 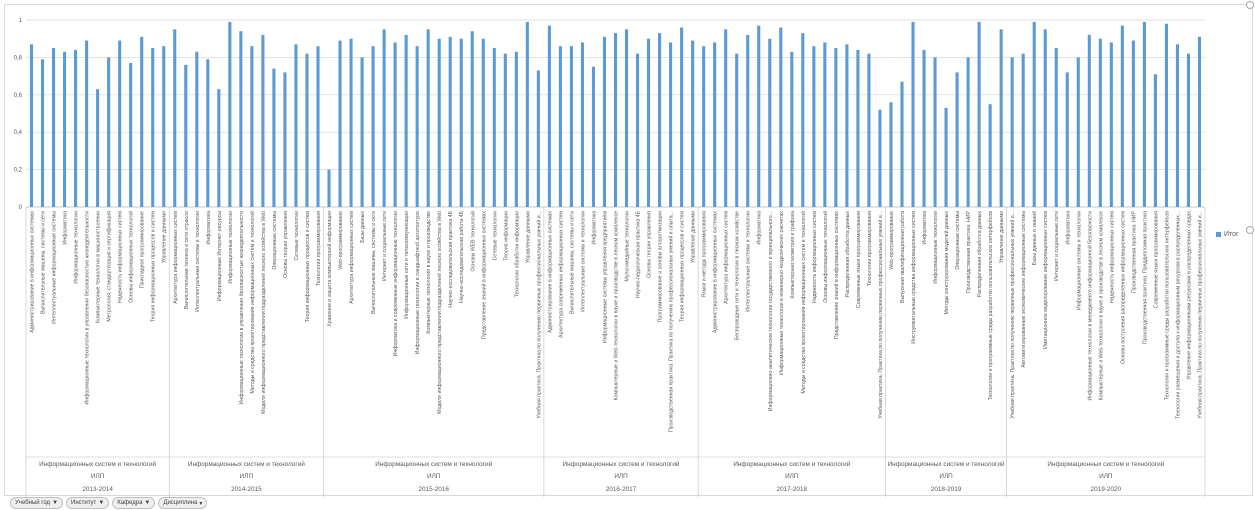 I want to click on category-label: Информационные системы и технологии, so click(x=1079, y=260).